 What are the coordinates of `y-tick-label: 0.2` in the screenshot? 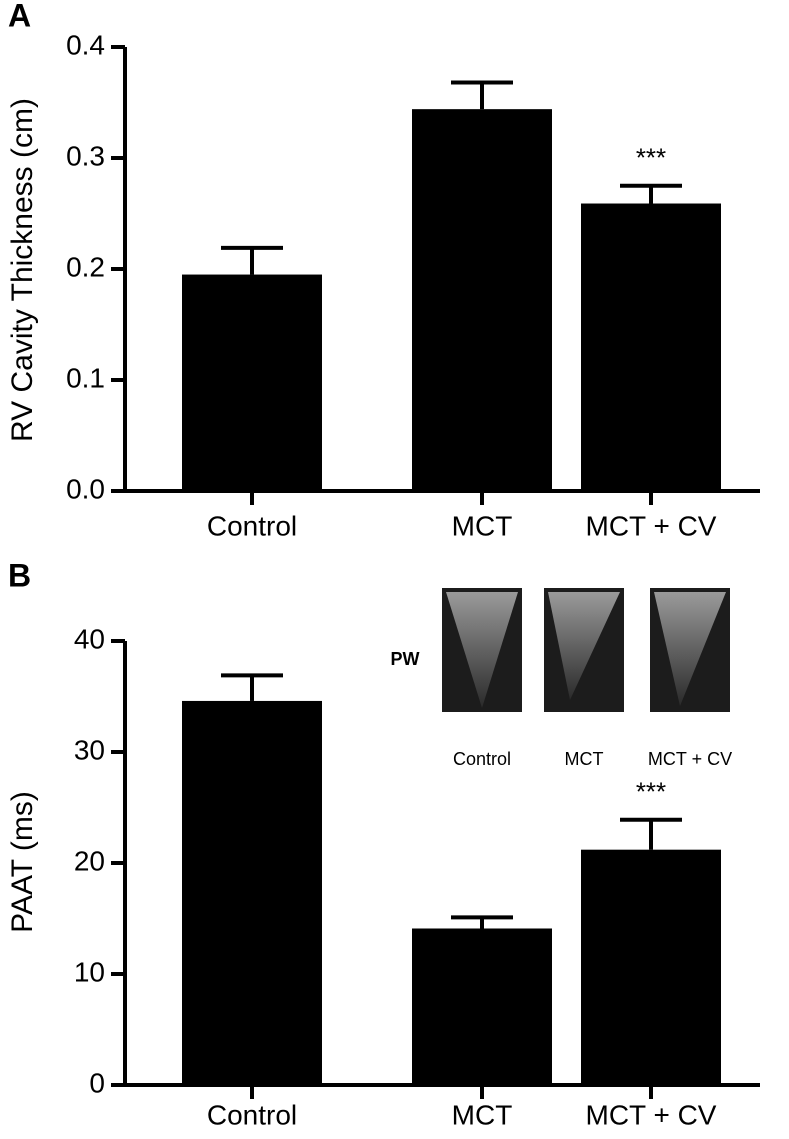 It's located at (85, 266).